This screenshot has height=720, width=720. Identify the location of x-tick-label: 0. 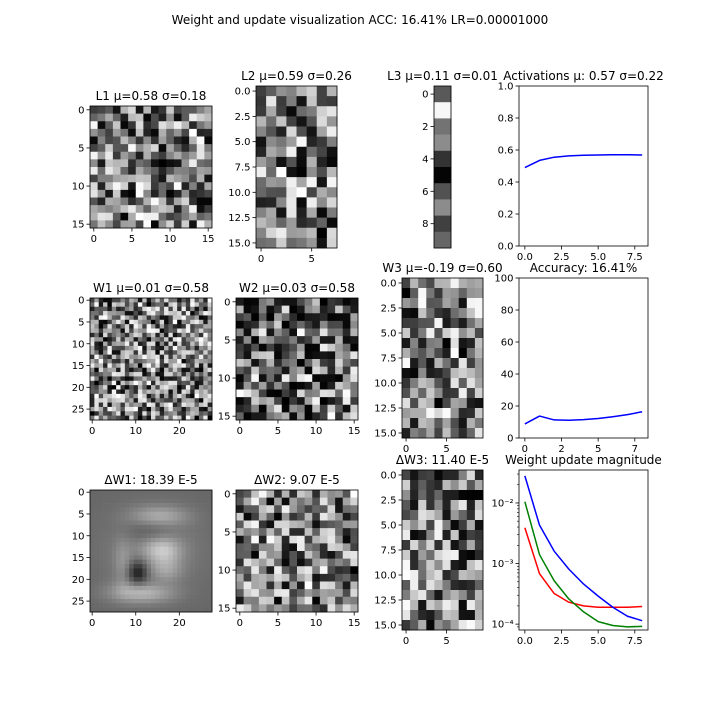
(240, 431).